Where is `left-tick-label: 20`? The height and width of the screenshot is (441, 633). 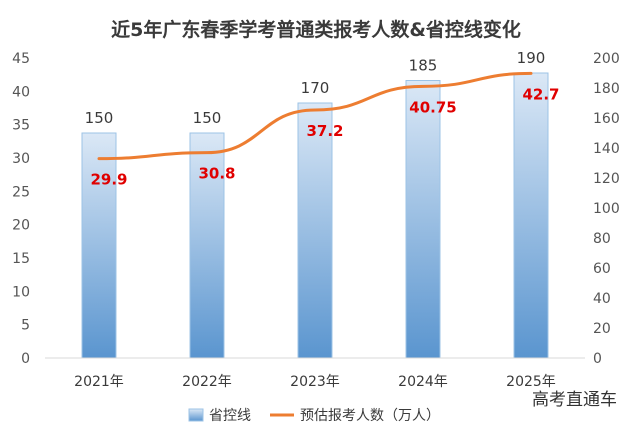
left-tick-label: 20 is located at coordinates (21, 226).